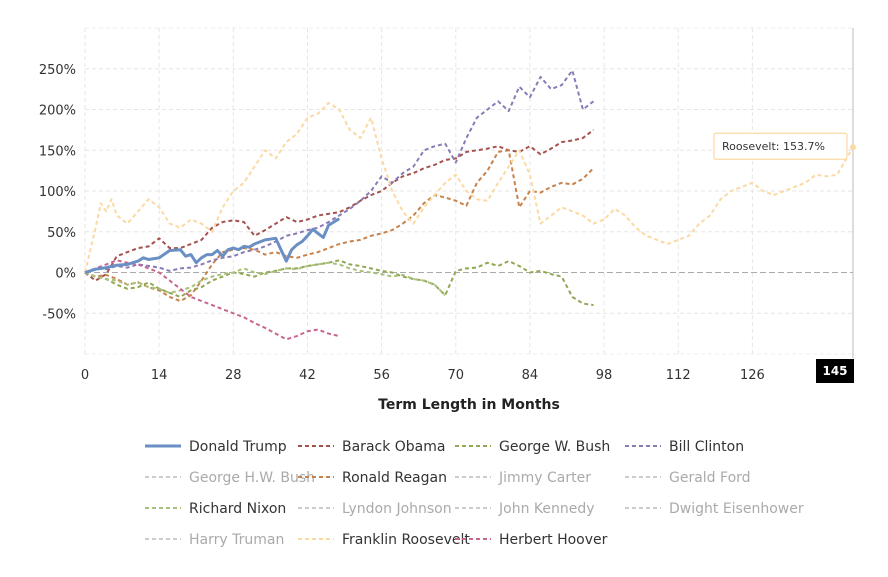 The height and width of the screenshot is (577, 888). What do you see at coordinates (159, 375) in the screenshot?
I see `x-tick-label: 14` at bounding box center [159, 375].